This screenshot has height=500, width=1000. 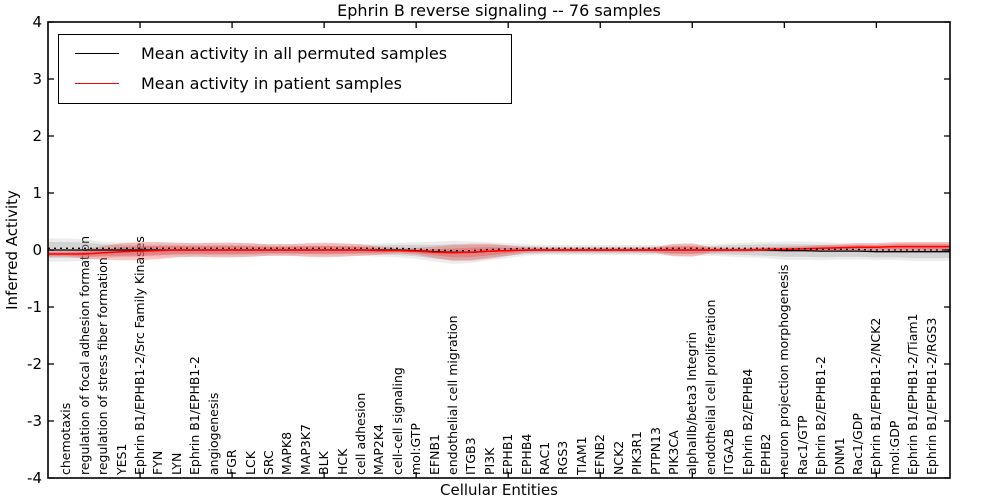 What do you see at coordinates (857, 444) in the screenshot?
I see `x-tick-label: Rac1/GDP` at bounding box center [857, 444].